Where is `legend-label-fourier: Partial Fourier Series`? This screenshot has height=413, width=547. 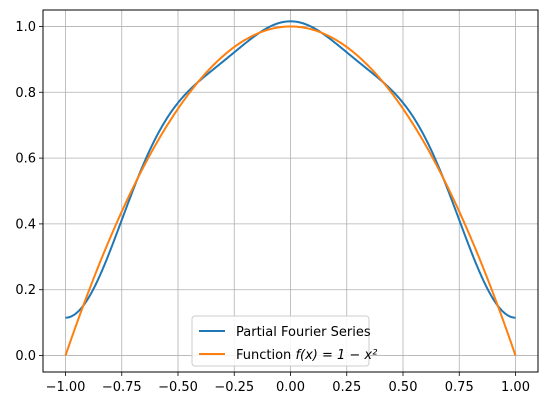
legend-label-fourier: Partial Fourier Series is located at coordinates (303, 332).